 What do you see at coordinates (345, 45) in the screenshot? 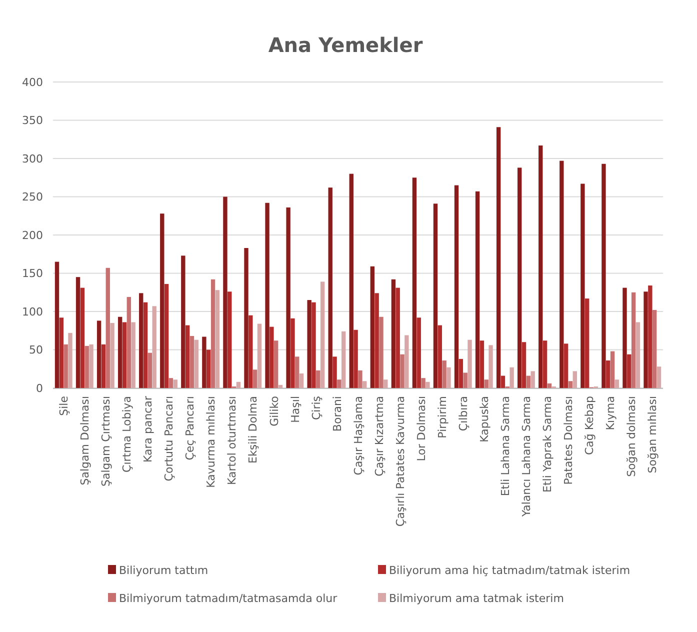
I see `chart-title: Ana Yemekler` at bounding box center [345, 45].